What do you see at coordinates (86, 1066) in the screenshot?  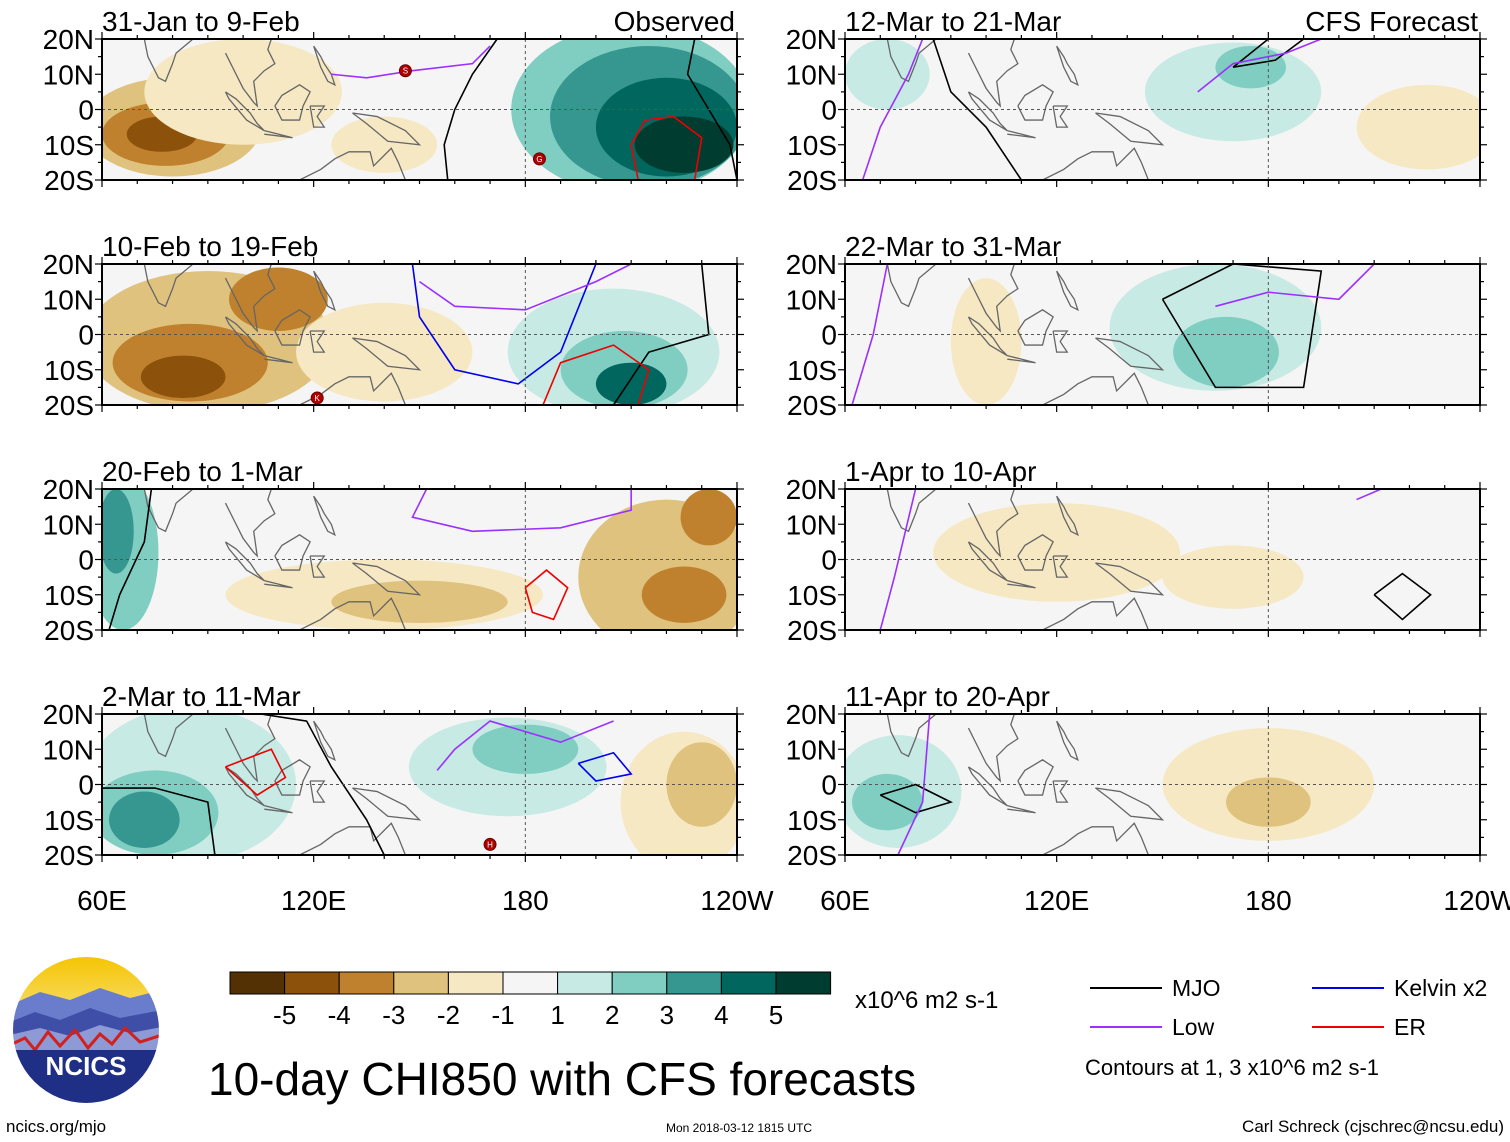 I see `logo-text: NCICS` at bounding box center [86, 1066].